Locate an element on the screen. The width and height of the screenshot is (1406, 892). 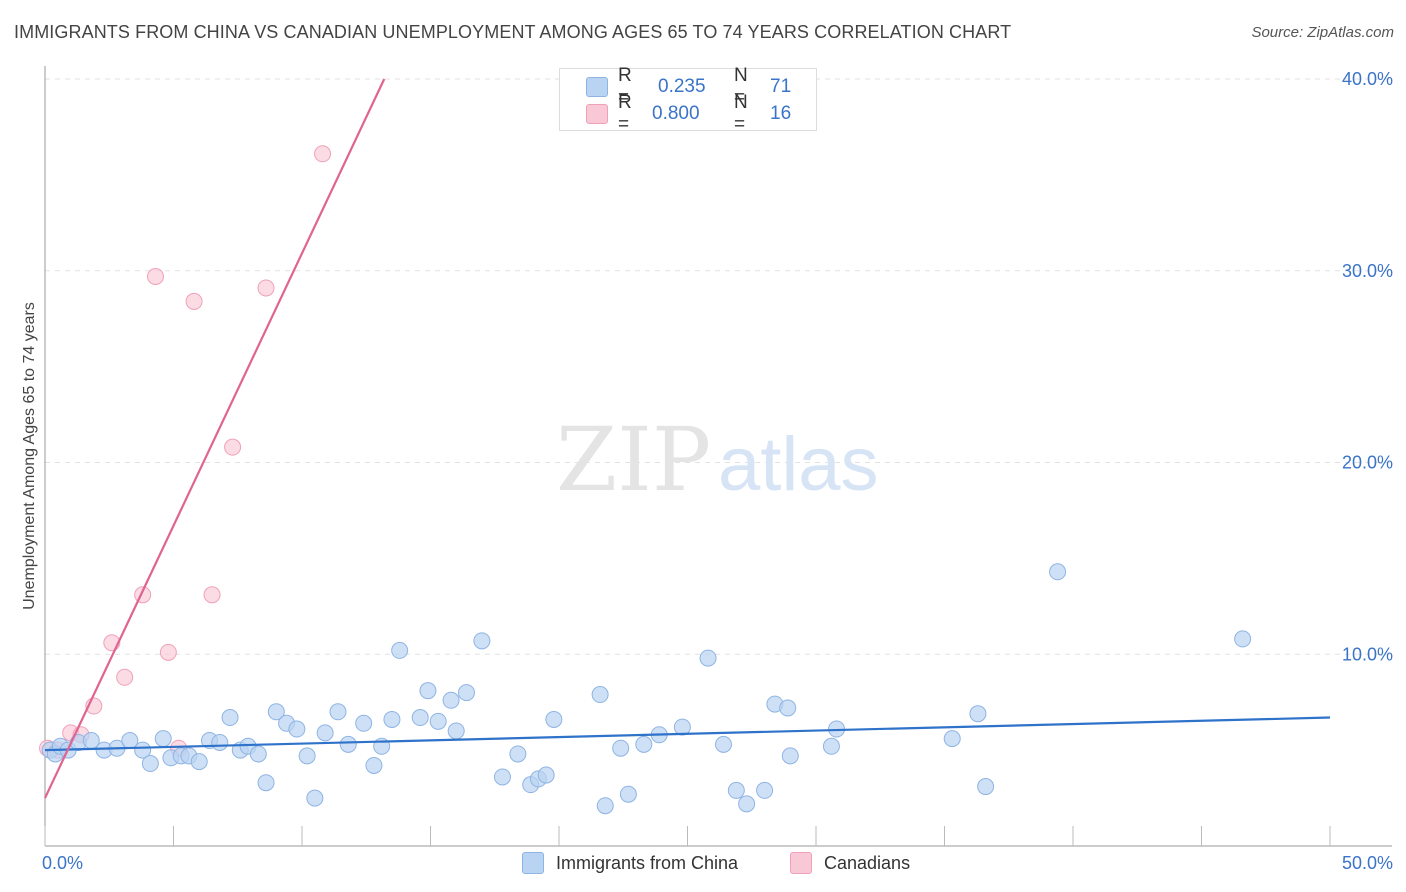
y-axis-label: Unemployment Among Ages 65 to 74 years is located at coordinates (29, 456).